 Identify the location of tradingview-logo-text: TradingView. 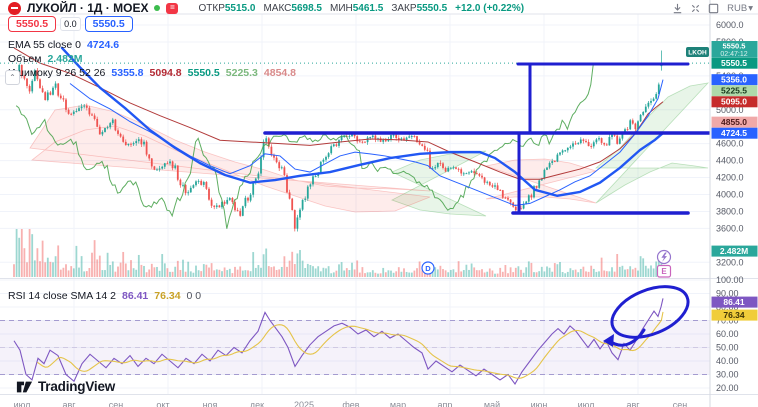
(77, 386).